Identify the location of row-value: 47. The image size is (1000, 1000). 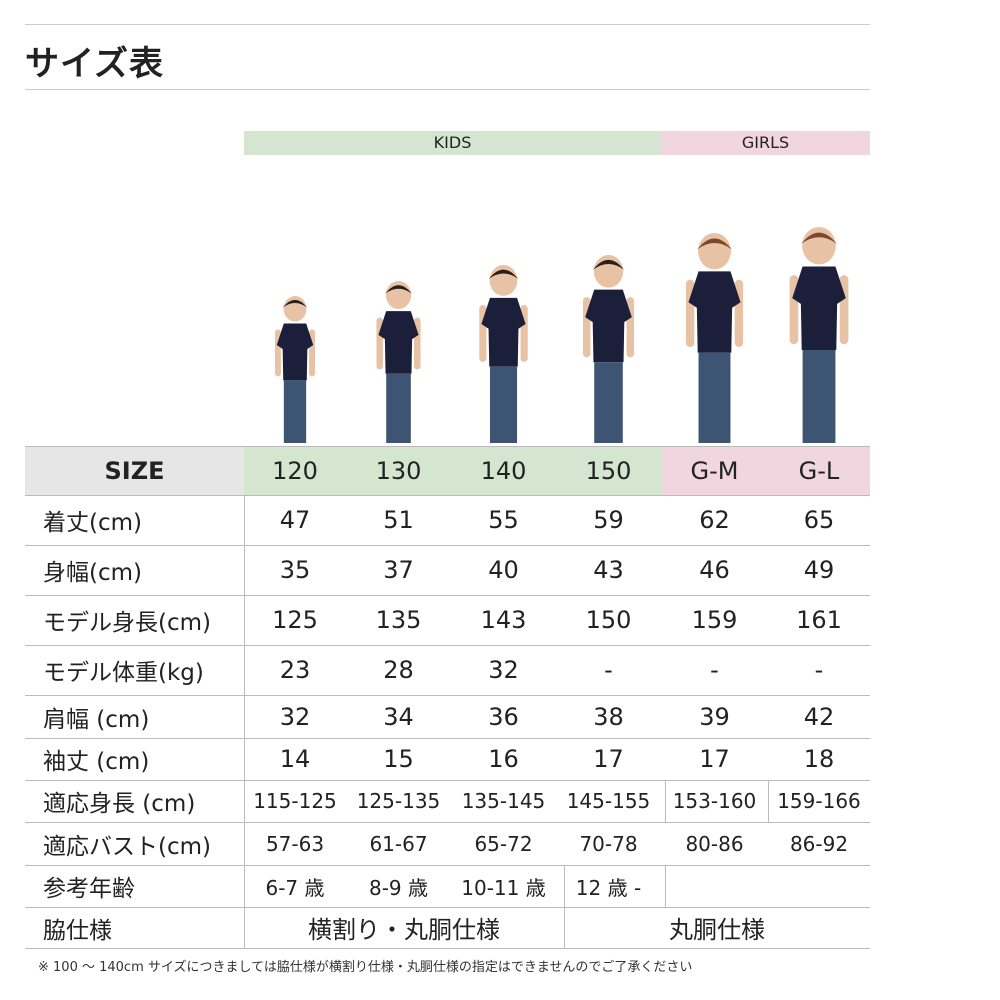
(295, 520).